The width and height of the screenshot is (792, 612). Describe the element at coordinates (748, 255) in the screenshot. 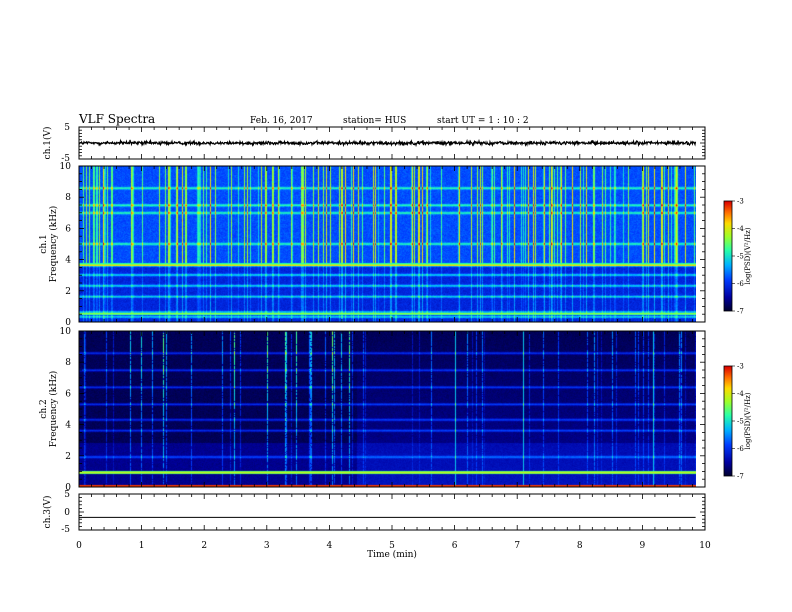

I see `colorbar-ch1-label: log(PSD)(V²/Hz)` at that location.